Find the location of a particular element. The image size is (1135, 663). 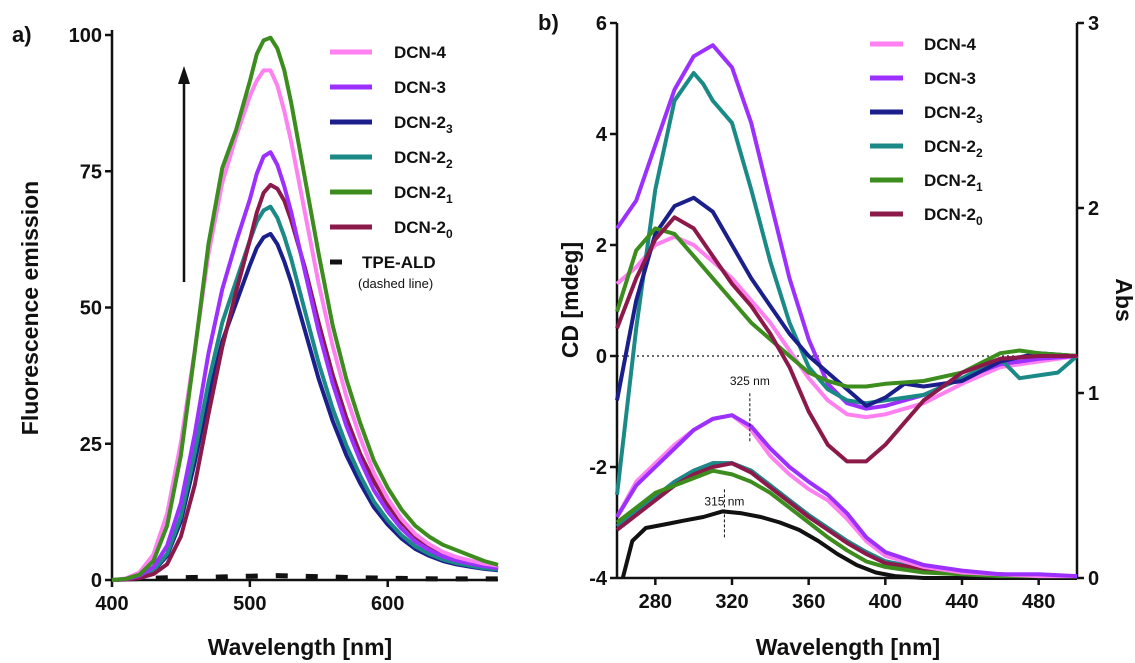

panel-b-left-tick-label: 6 is located at coordinates (601, 24).